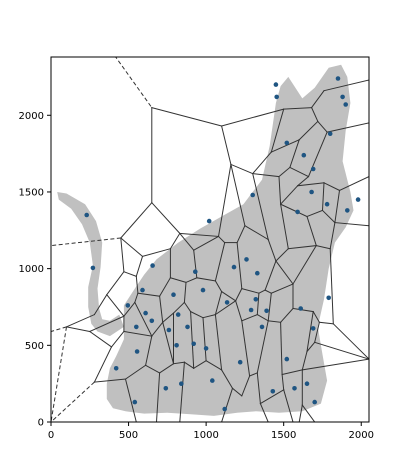  What do you see at coordinates (41, 423) in the screenshot?
I see `y-tick-label: 0` at bounding box center [41, 423].